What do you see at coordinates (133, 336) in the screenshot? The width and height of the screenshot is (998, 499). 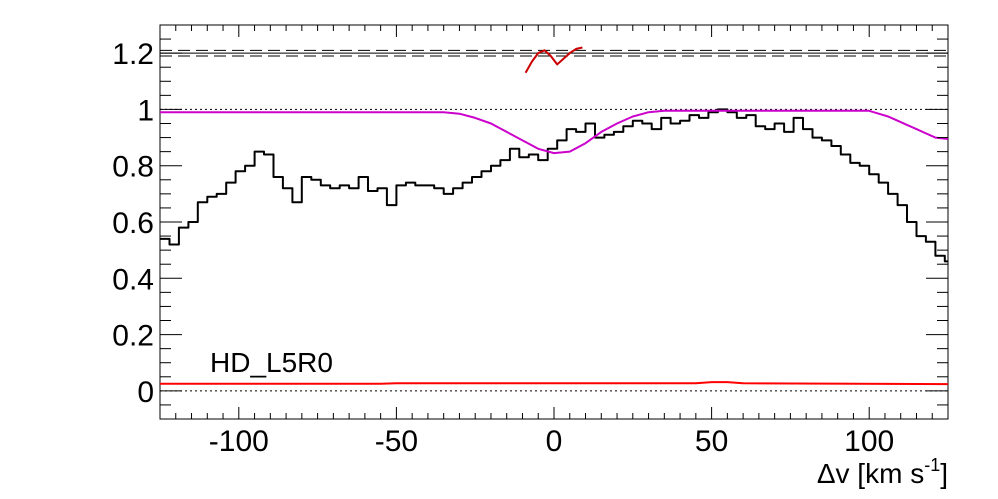 I see `y-tick-label: 0.2` at bounding box center [133, 336].